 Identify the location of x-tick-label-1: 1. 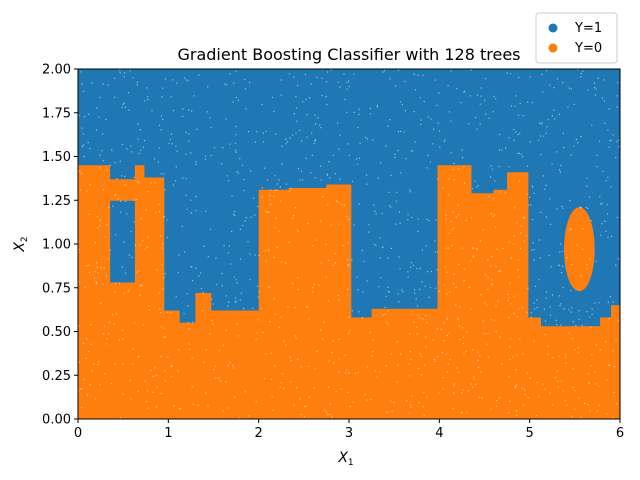
(168, 433).